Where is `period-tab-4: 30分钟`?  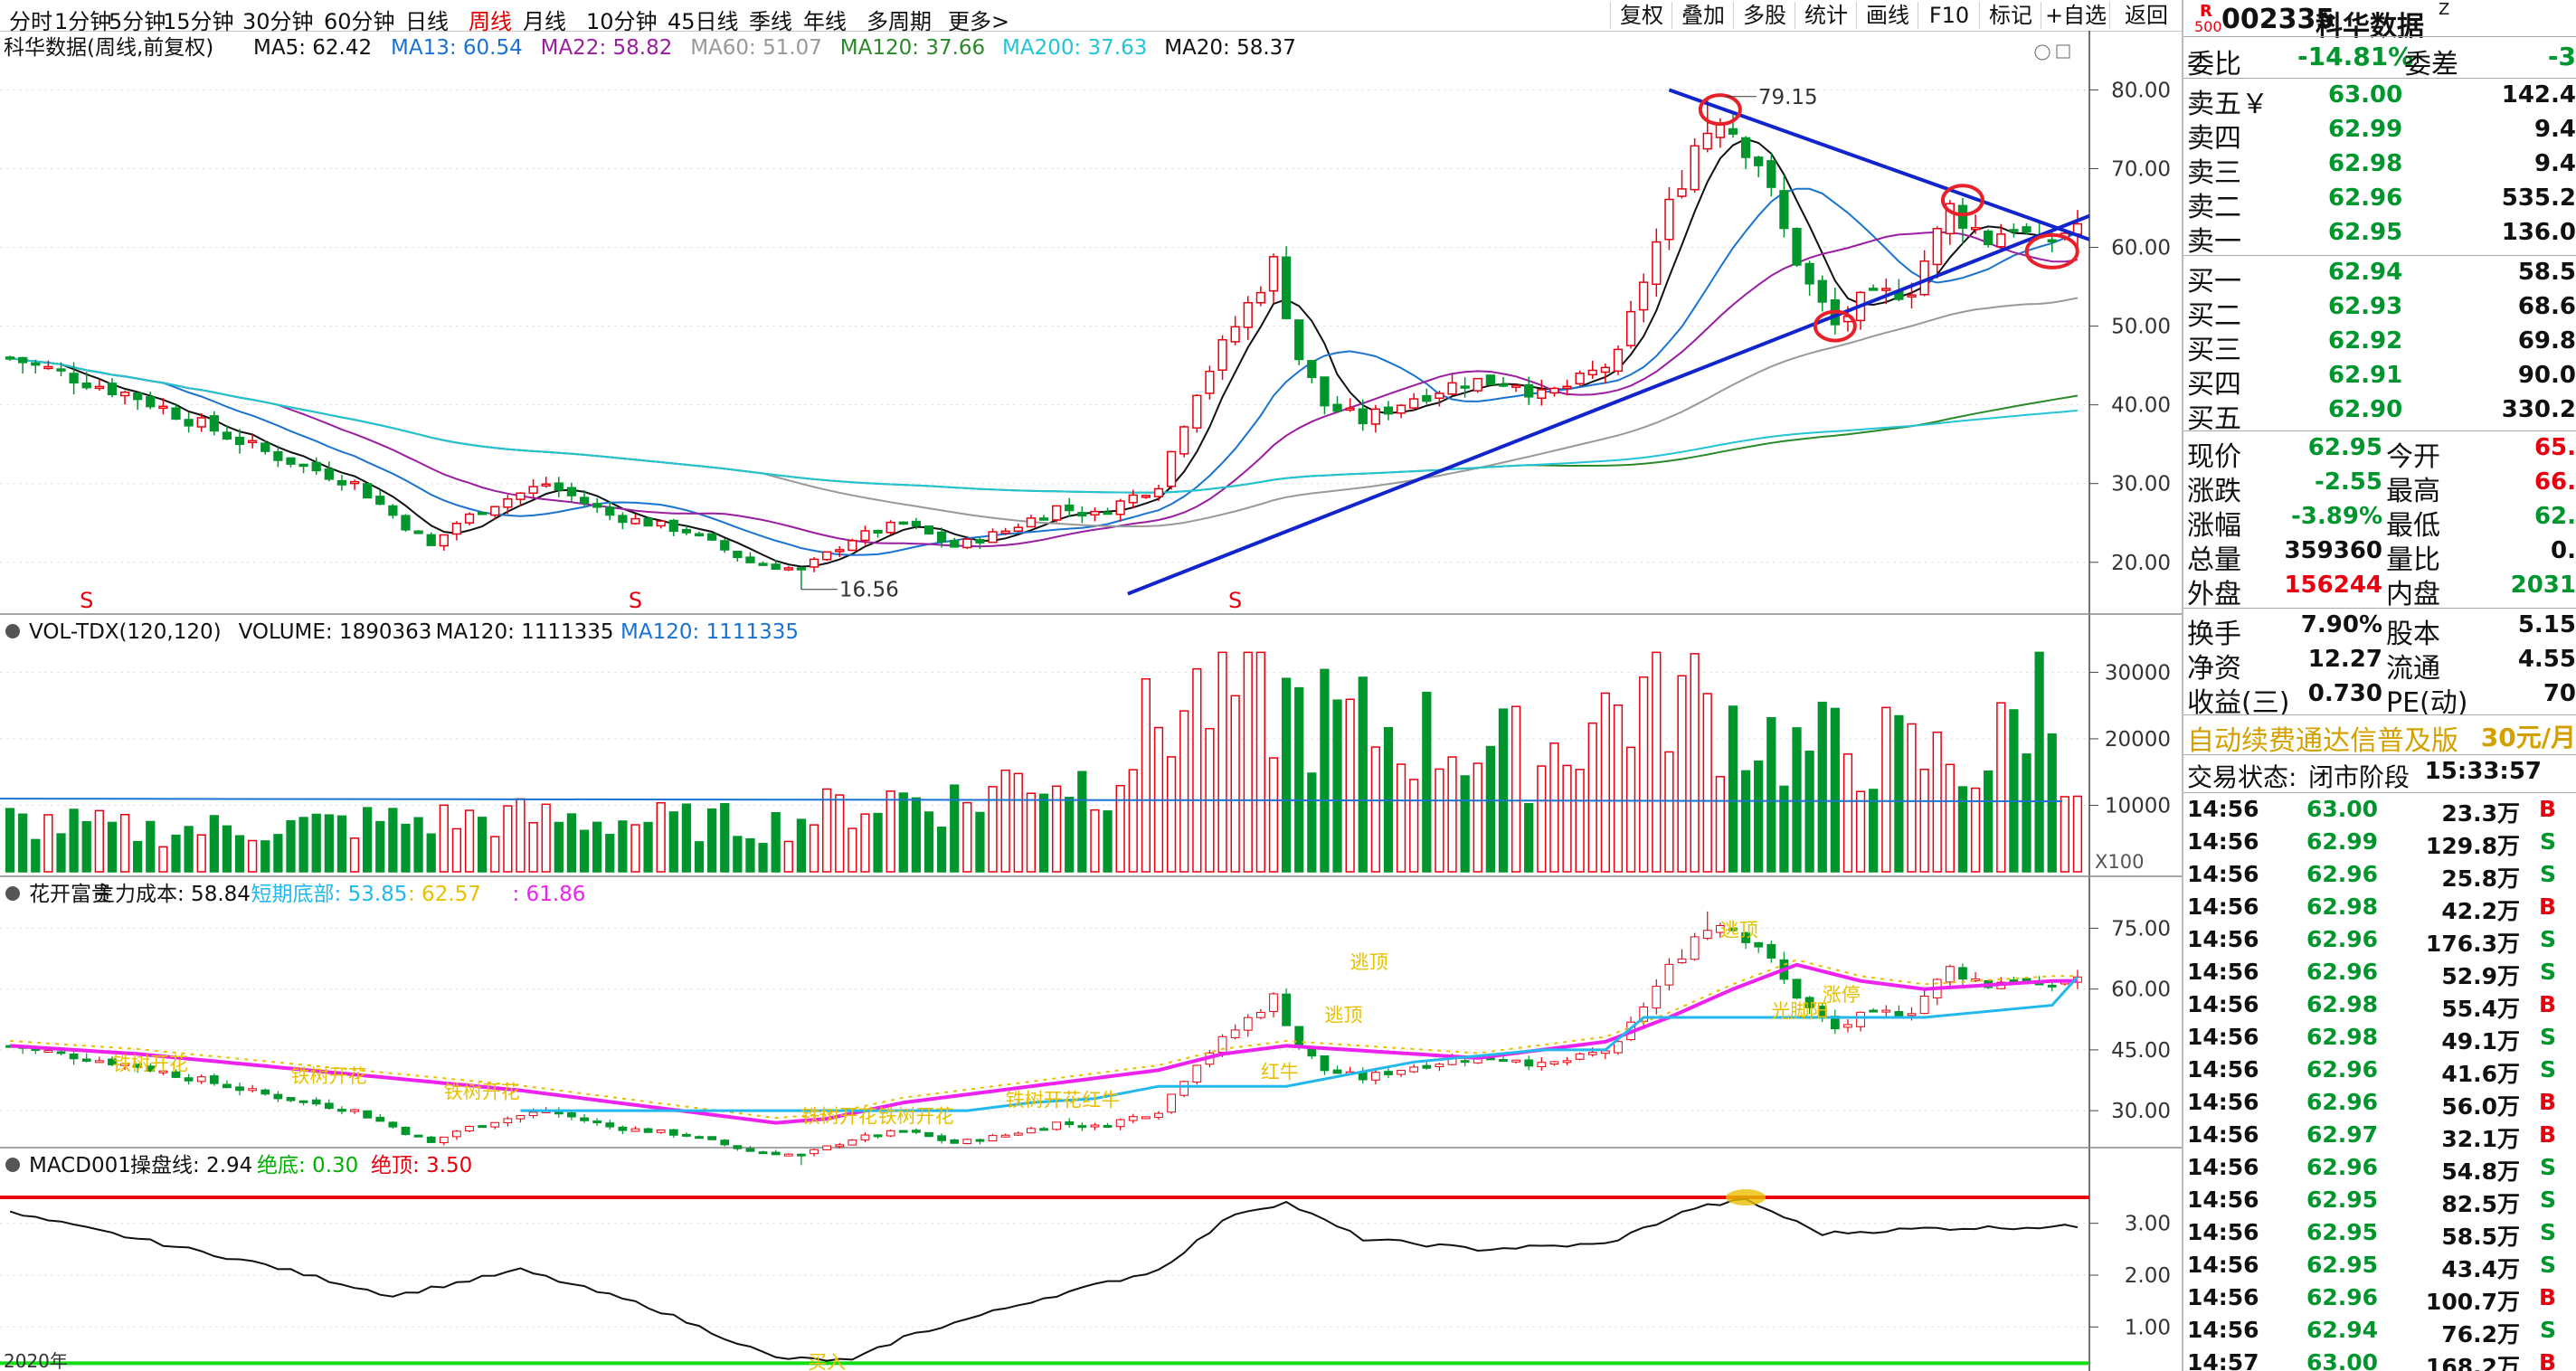 period-tab-4: 30分钟 is located at coordinates (278, 21).